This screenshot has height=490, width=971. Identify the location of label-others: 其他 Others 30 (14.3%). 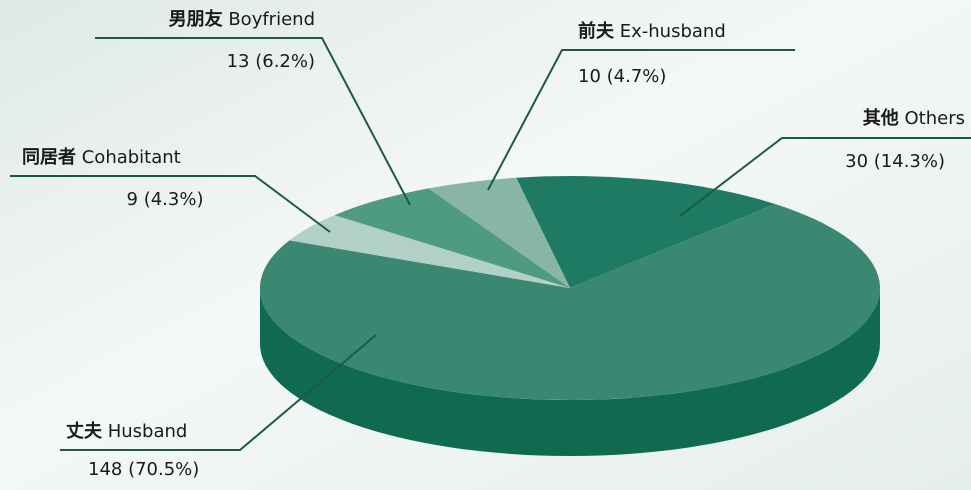
(825, 162).